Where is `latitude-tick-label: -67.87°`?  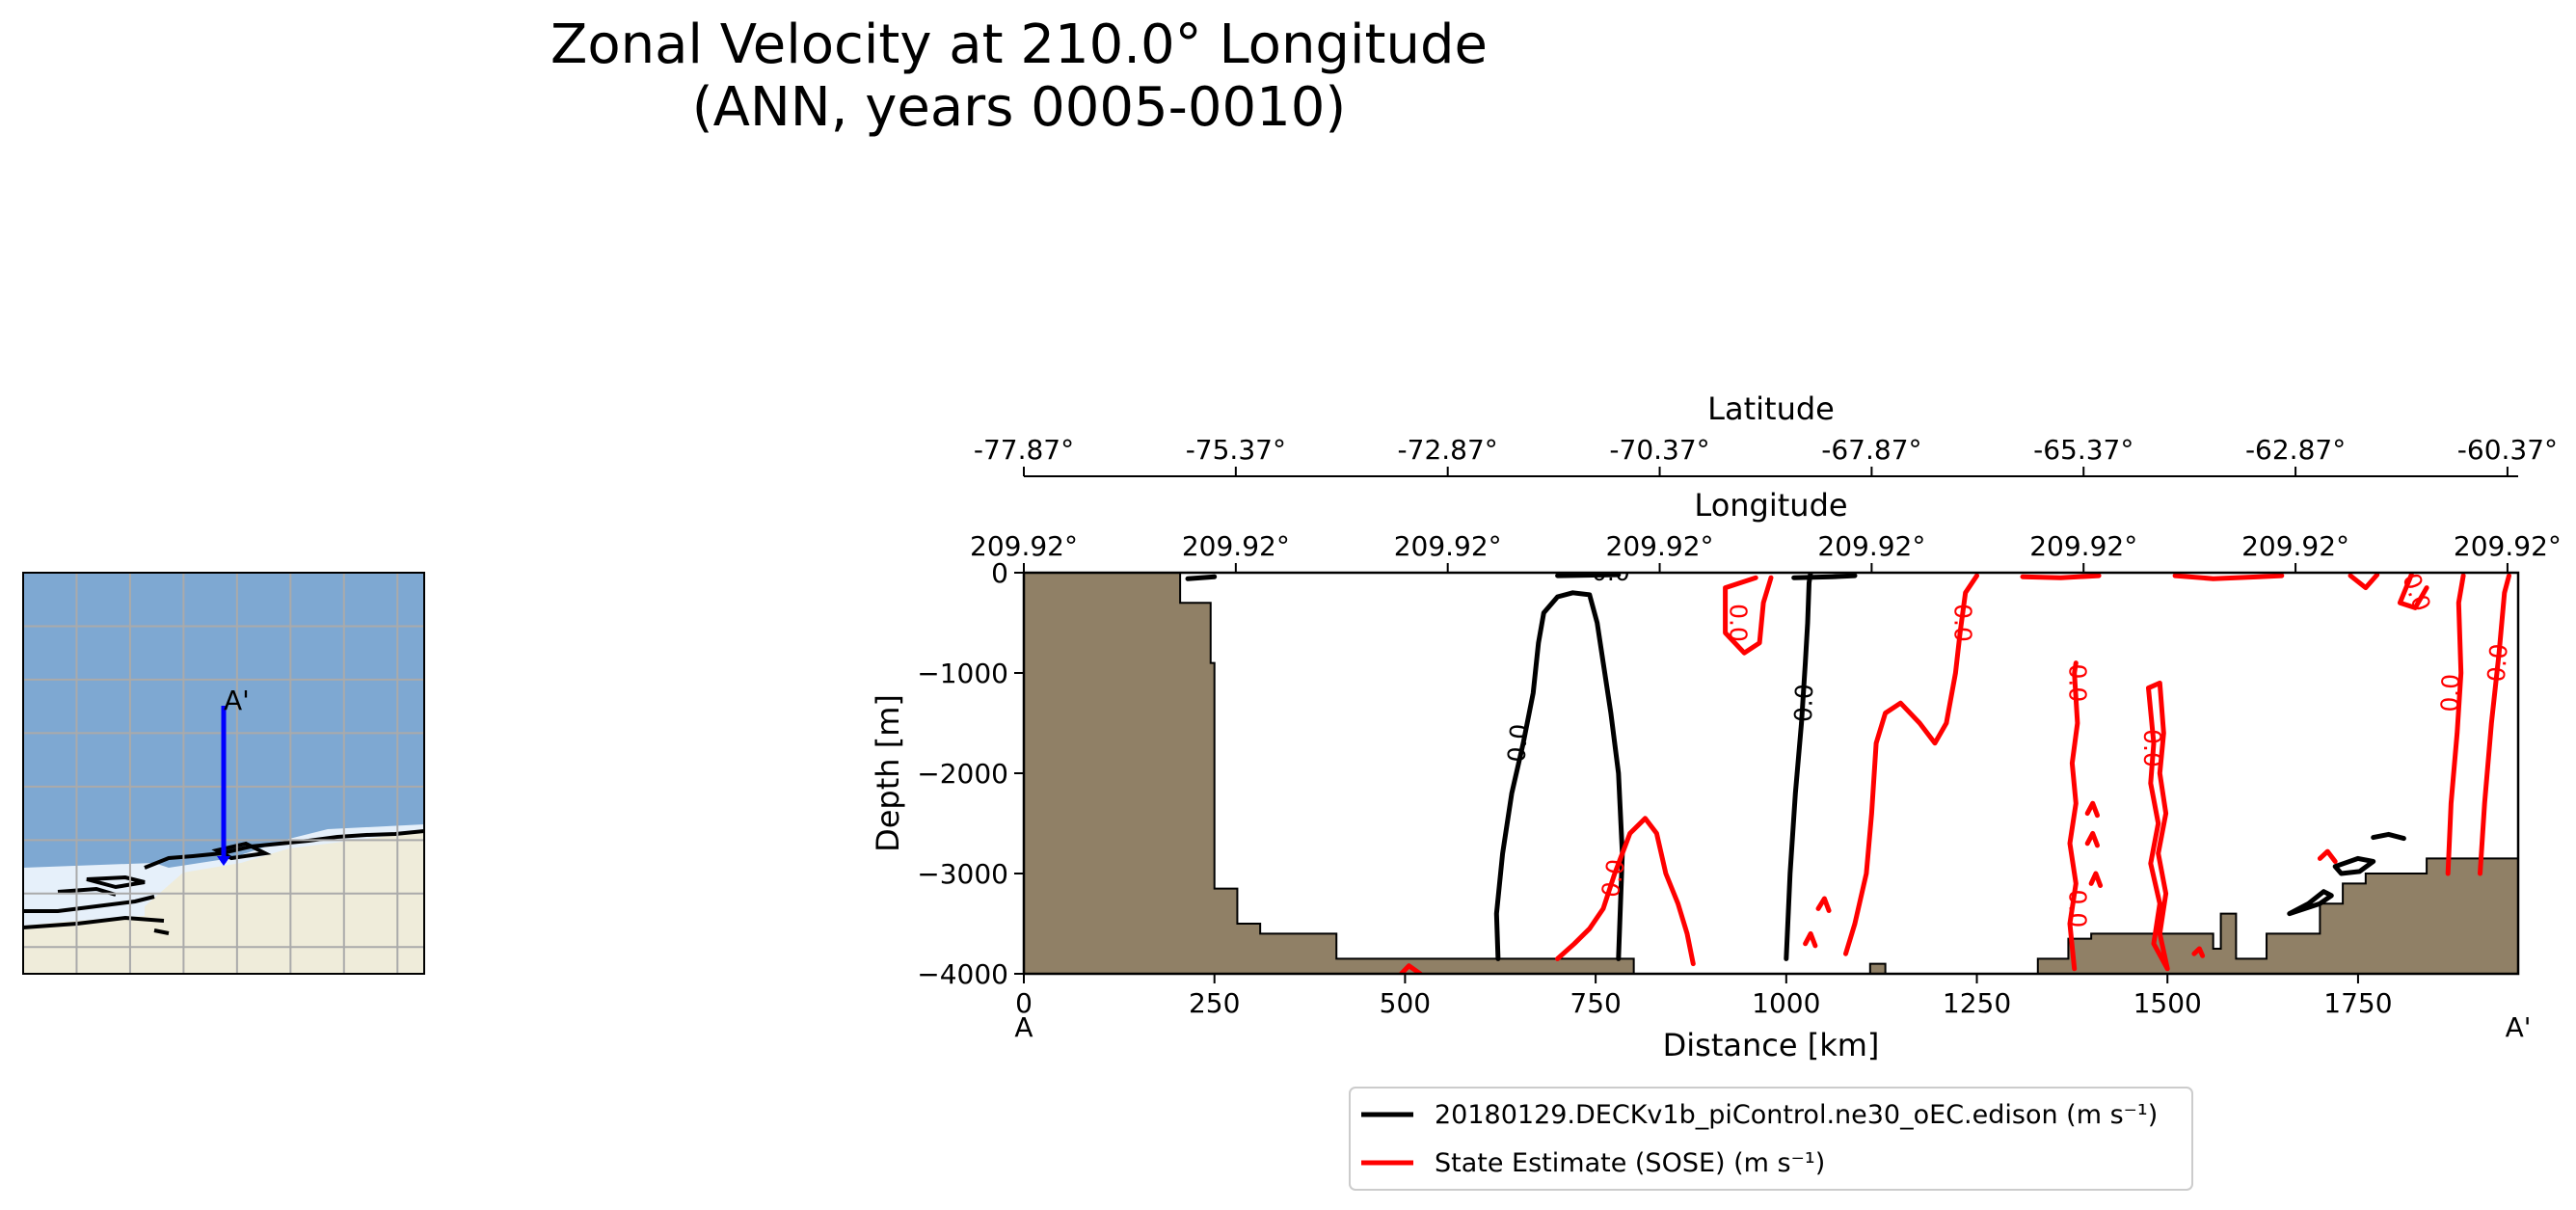 latitude-tick-label: -67.87° is located at coordinates (1871, 450).